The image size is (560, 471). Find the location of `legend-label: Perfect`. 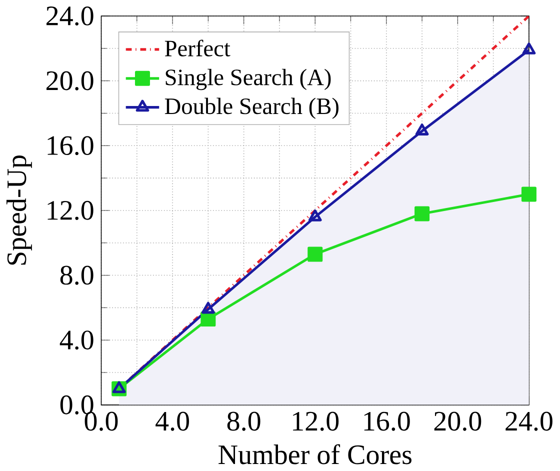

legend-label: Perfect is located at coordinates (197, 48).